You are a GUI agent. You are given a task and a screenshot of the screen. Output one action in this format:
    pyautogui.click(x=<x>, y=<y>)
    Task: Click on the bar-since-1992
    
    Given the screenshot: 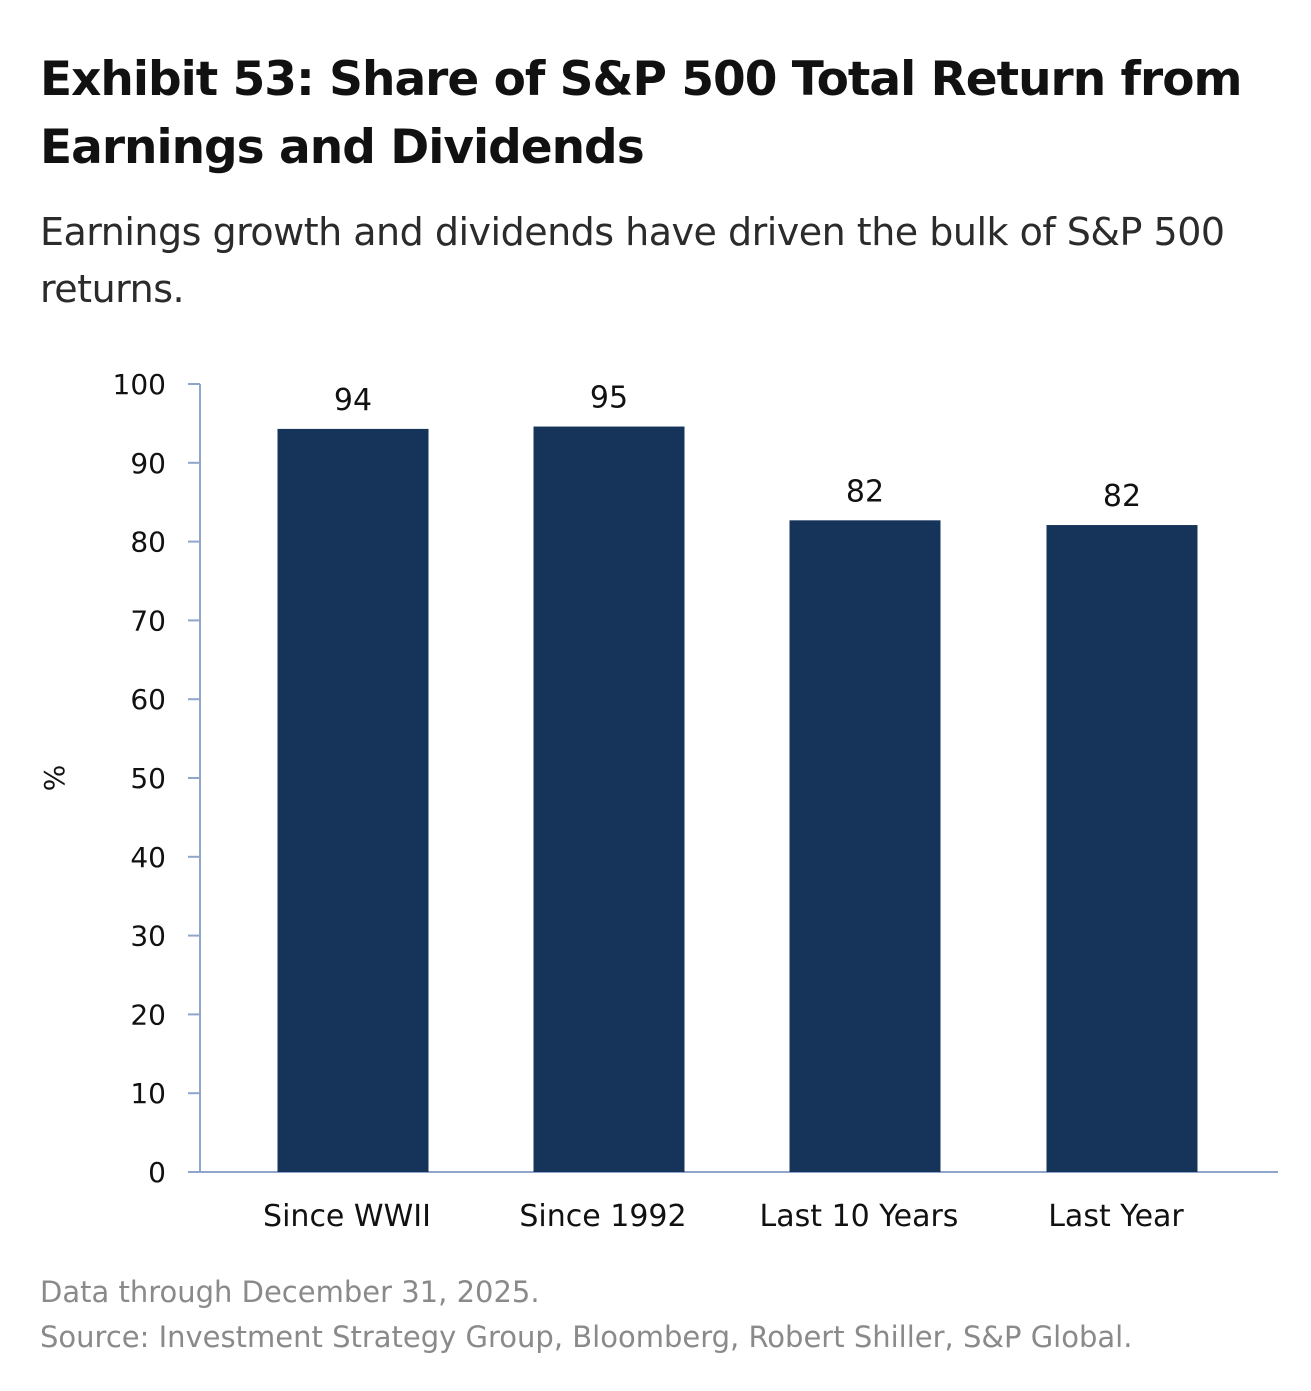 What is the action you would take?
    pyautogui.click(x=609, y=799)
    